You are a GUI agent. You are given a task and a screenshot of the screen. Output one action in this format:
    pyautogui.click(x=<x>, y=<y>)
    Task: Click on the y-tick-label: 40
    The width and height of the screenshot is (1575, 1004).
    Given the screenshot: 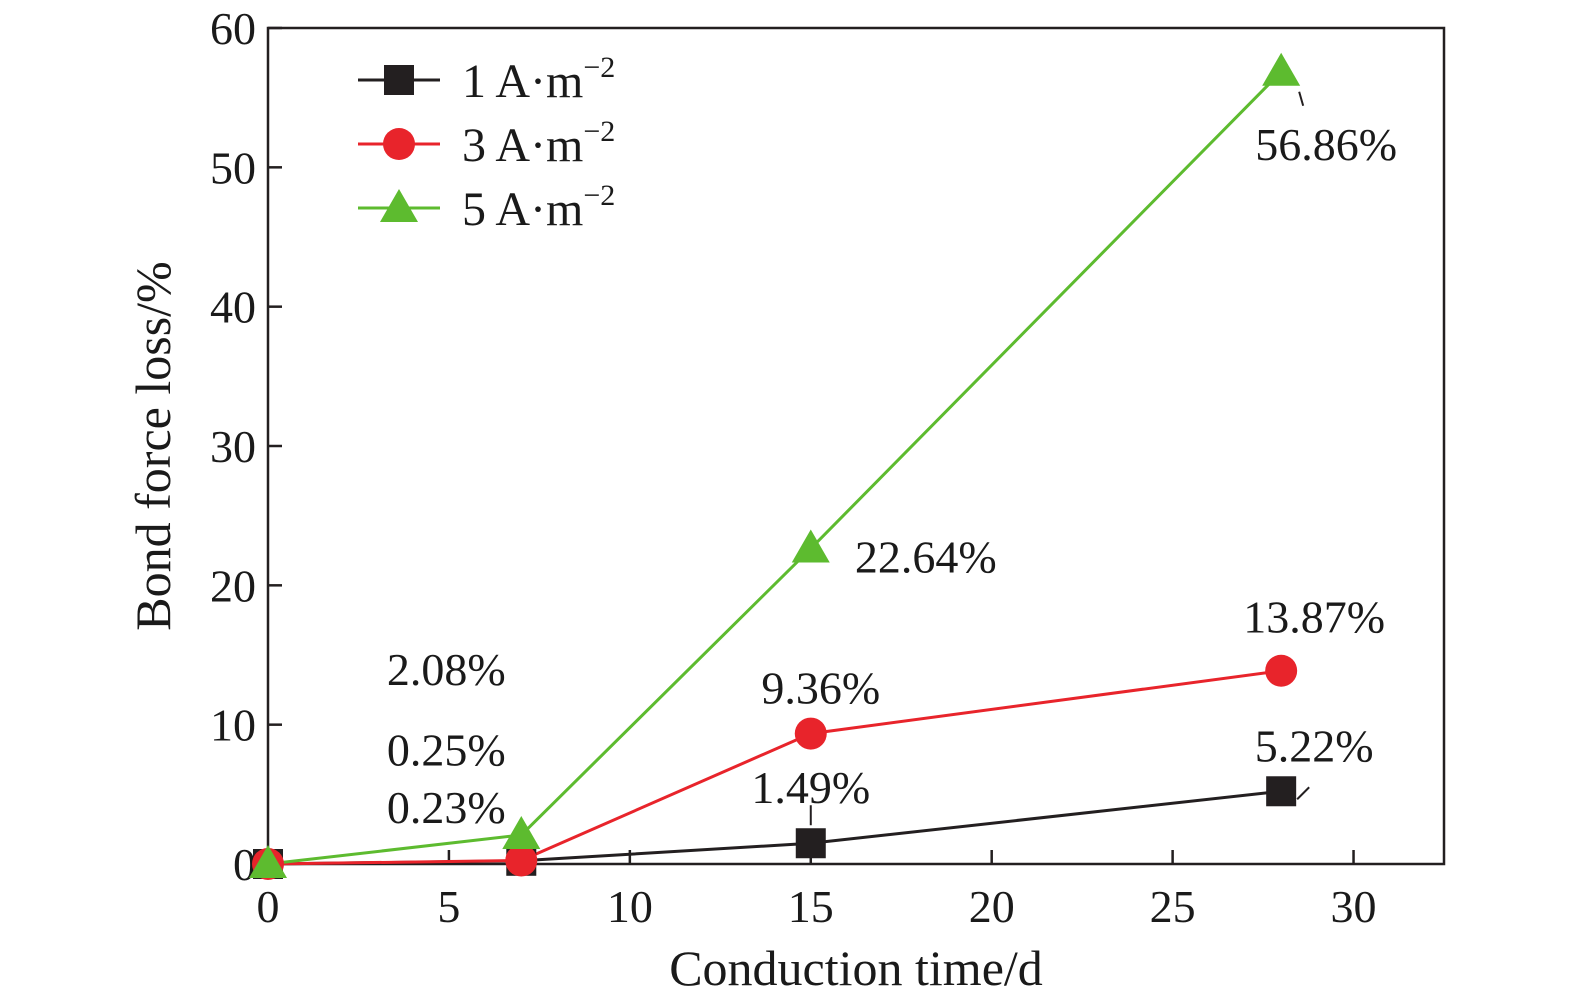 What is the action you would take?
    pyautogui.click(x=233, y=307)
    